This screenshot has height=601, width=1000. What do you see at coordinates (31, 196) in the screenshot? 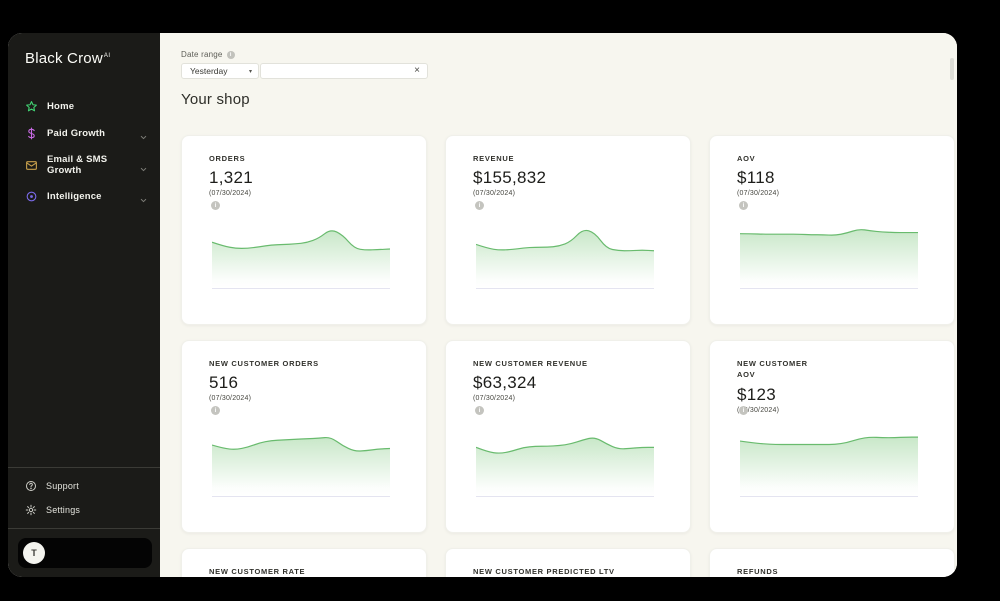
I see `intelligence-icon` at bounding box center [31, 196].